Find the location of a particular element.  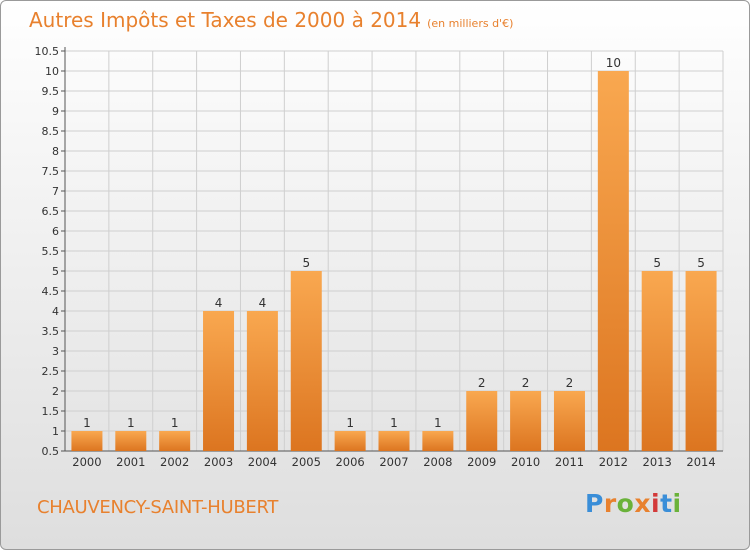

data-label: 10 is located at coordinates (613, 63).